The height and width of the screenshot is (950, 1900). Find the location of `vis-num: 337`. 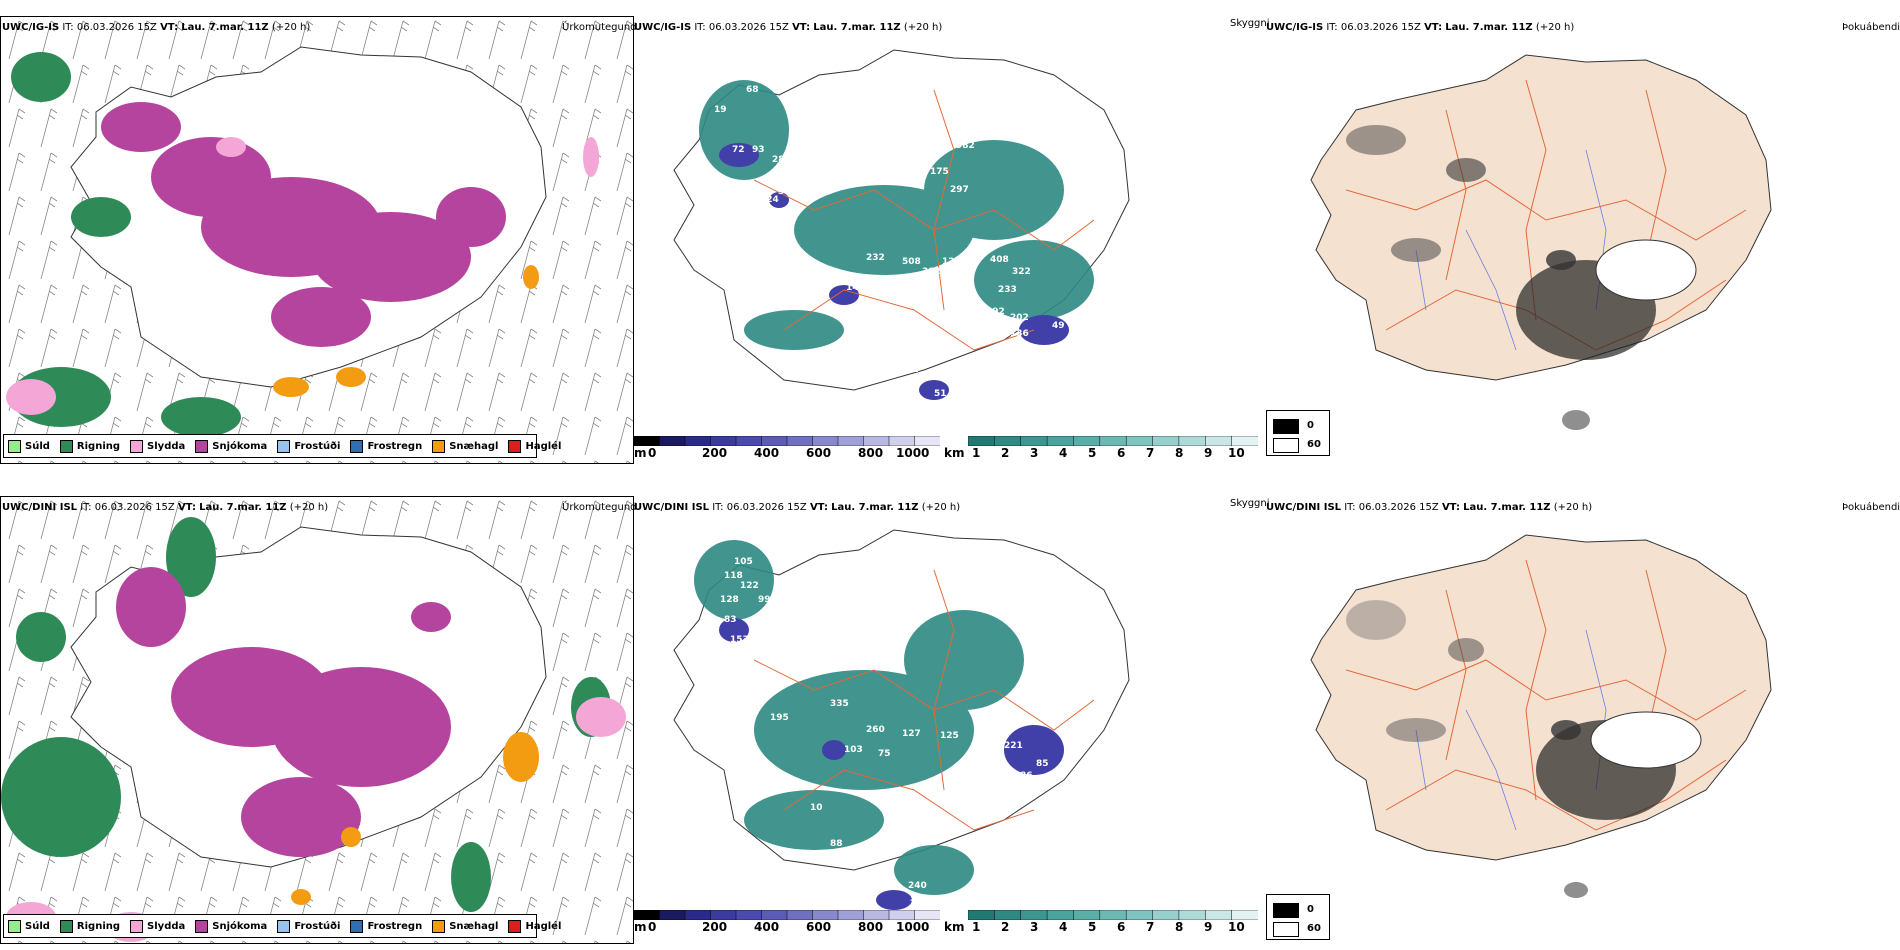

vis-num: 337 is located at coordinates (1173, 224).